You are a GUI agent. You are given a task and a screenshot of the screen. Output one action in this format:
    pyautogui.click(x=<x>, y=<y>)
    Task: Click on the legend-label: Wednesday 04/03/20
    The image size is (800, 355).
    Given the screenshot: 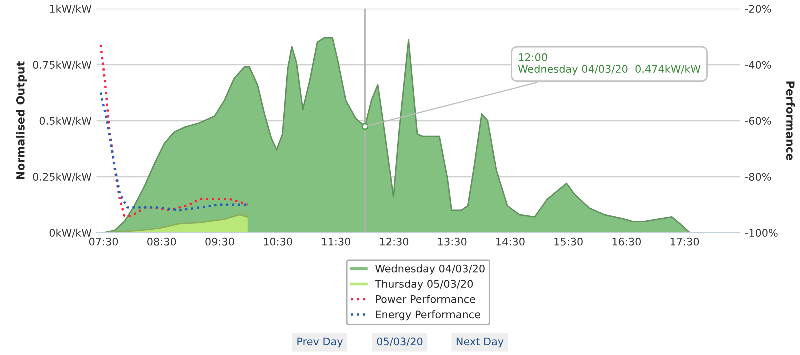 What is the action you would take?
    pyautogui.click(x=430, y=269)
    